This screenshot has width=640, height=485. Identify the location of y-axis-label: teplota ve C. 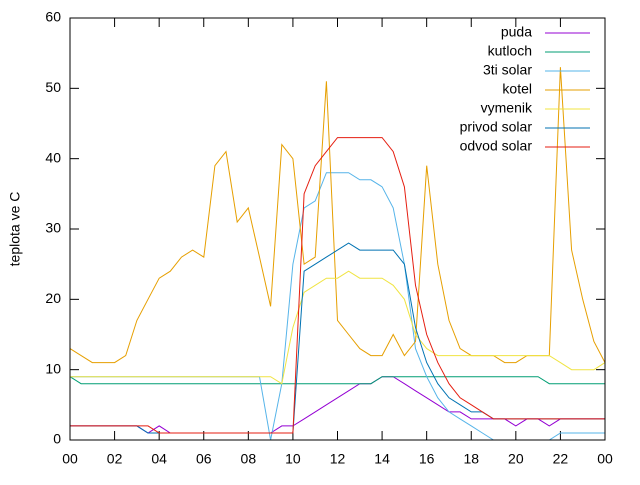
(15, 229).